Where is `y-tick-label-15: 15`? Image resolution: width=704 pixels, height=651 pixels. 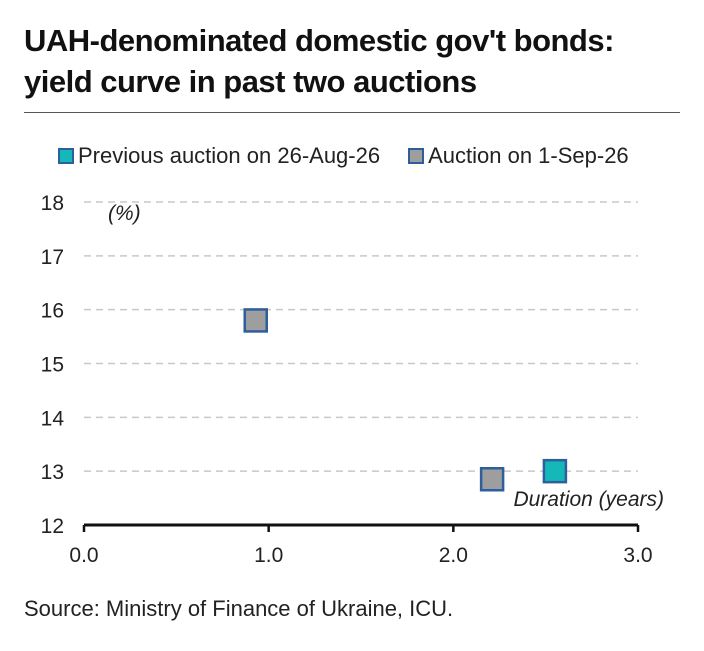 y-tick-label-15: 15 is located at coordinates (52, 365).